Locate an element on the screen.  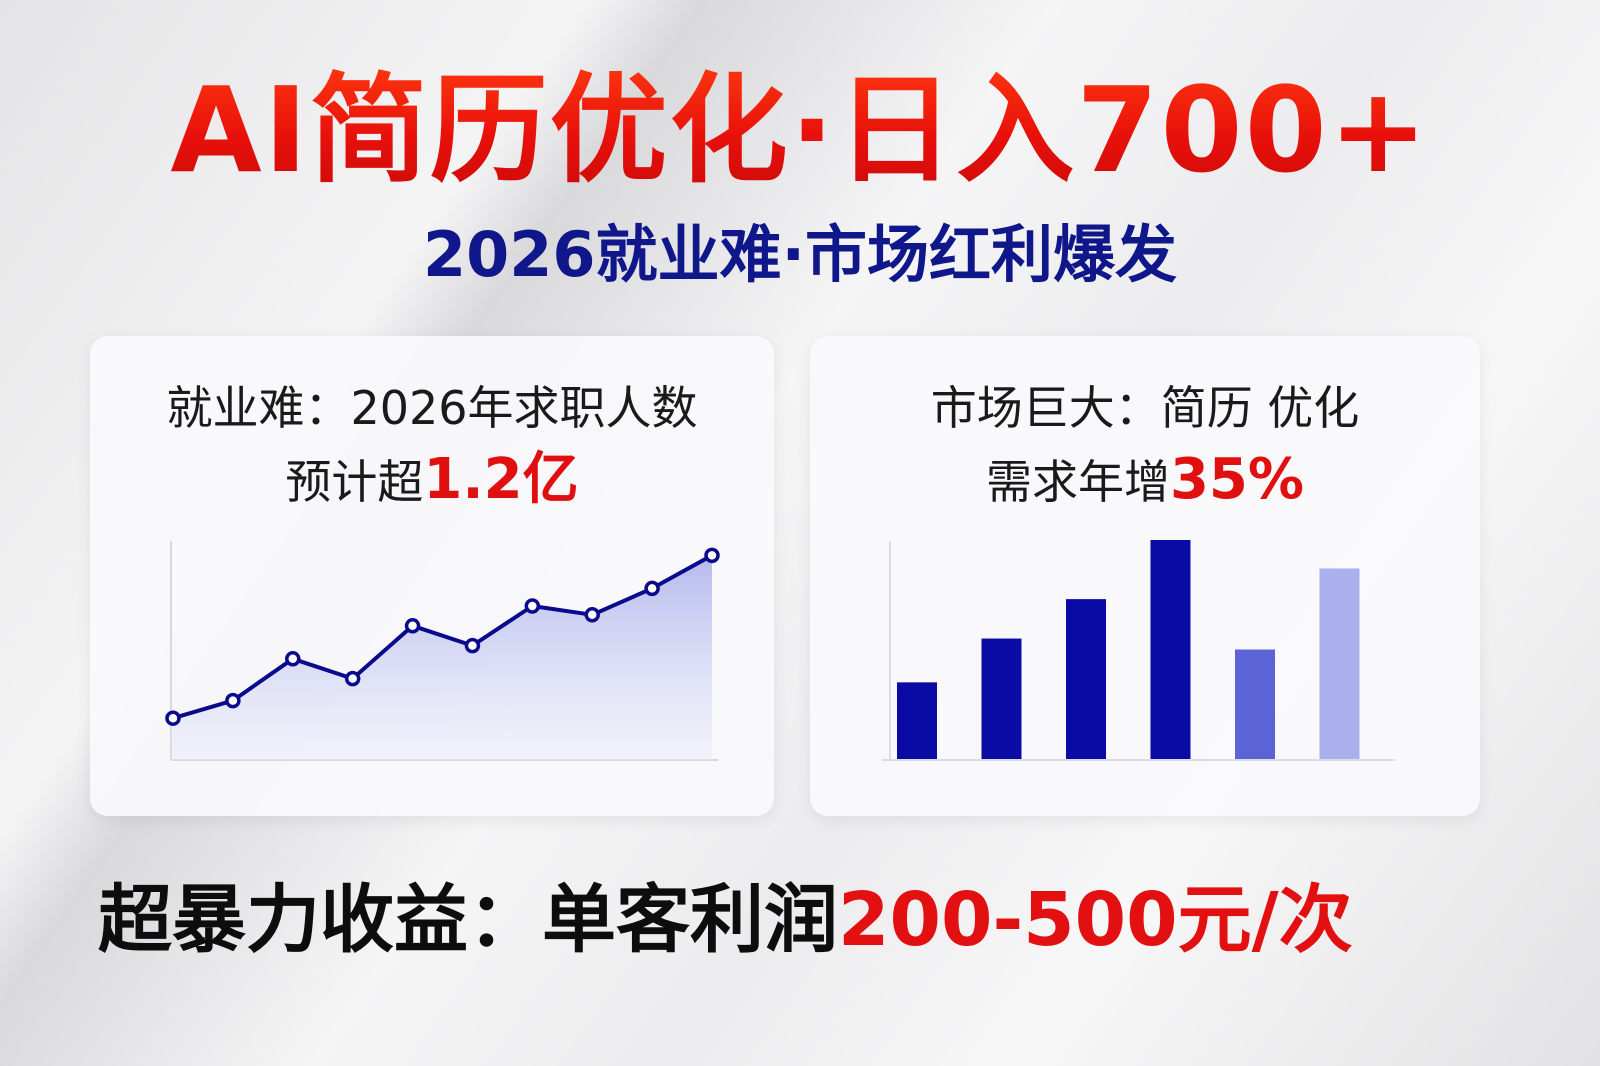
line-chart is located at coordinates (442, 651).